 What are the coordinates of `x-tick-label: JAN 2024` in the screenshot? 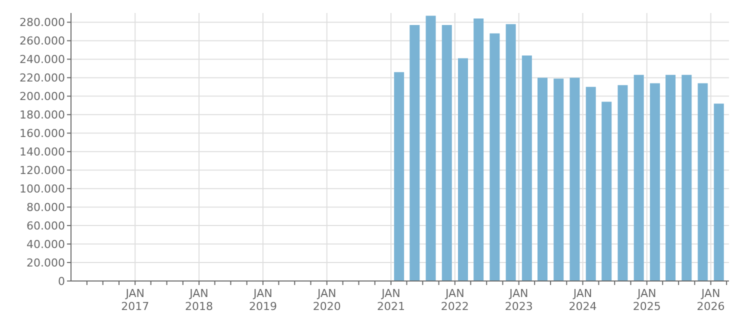 It's located at (582, 300).